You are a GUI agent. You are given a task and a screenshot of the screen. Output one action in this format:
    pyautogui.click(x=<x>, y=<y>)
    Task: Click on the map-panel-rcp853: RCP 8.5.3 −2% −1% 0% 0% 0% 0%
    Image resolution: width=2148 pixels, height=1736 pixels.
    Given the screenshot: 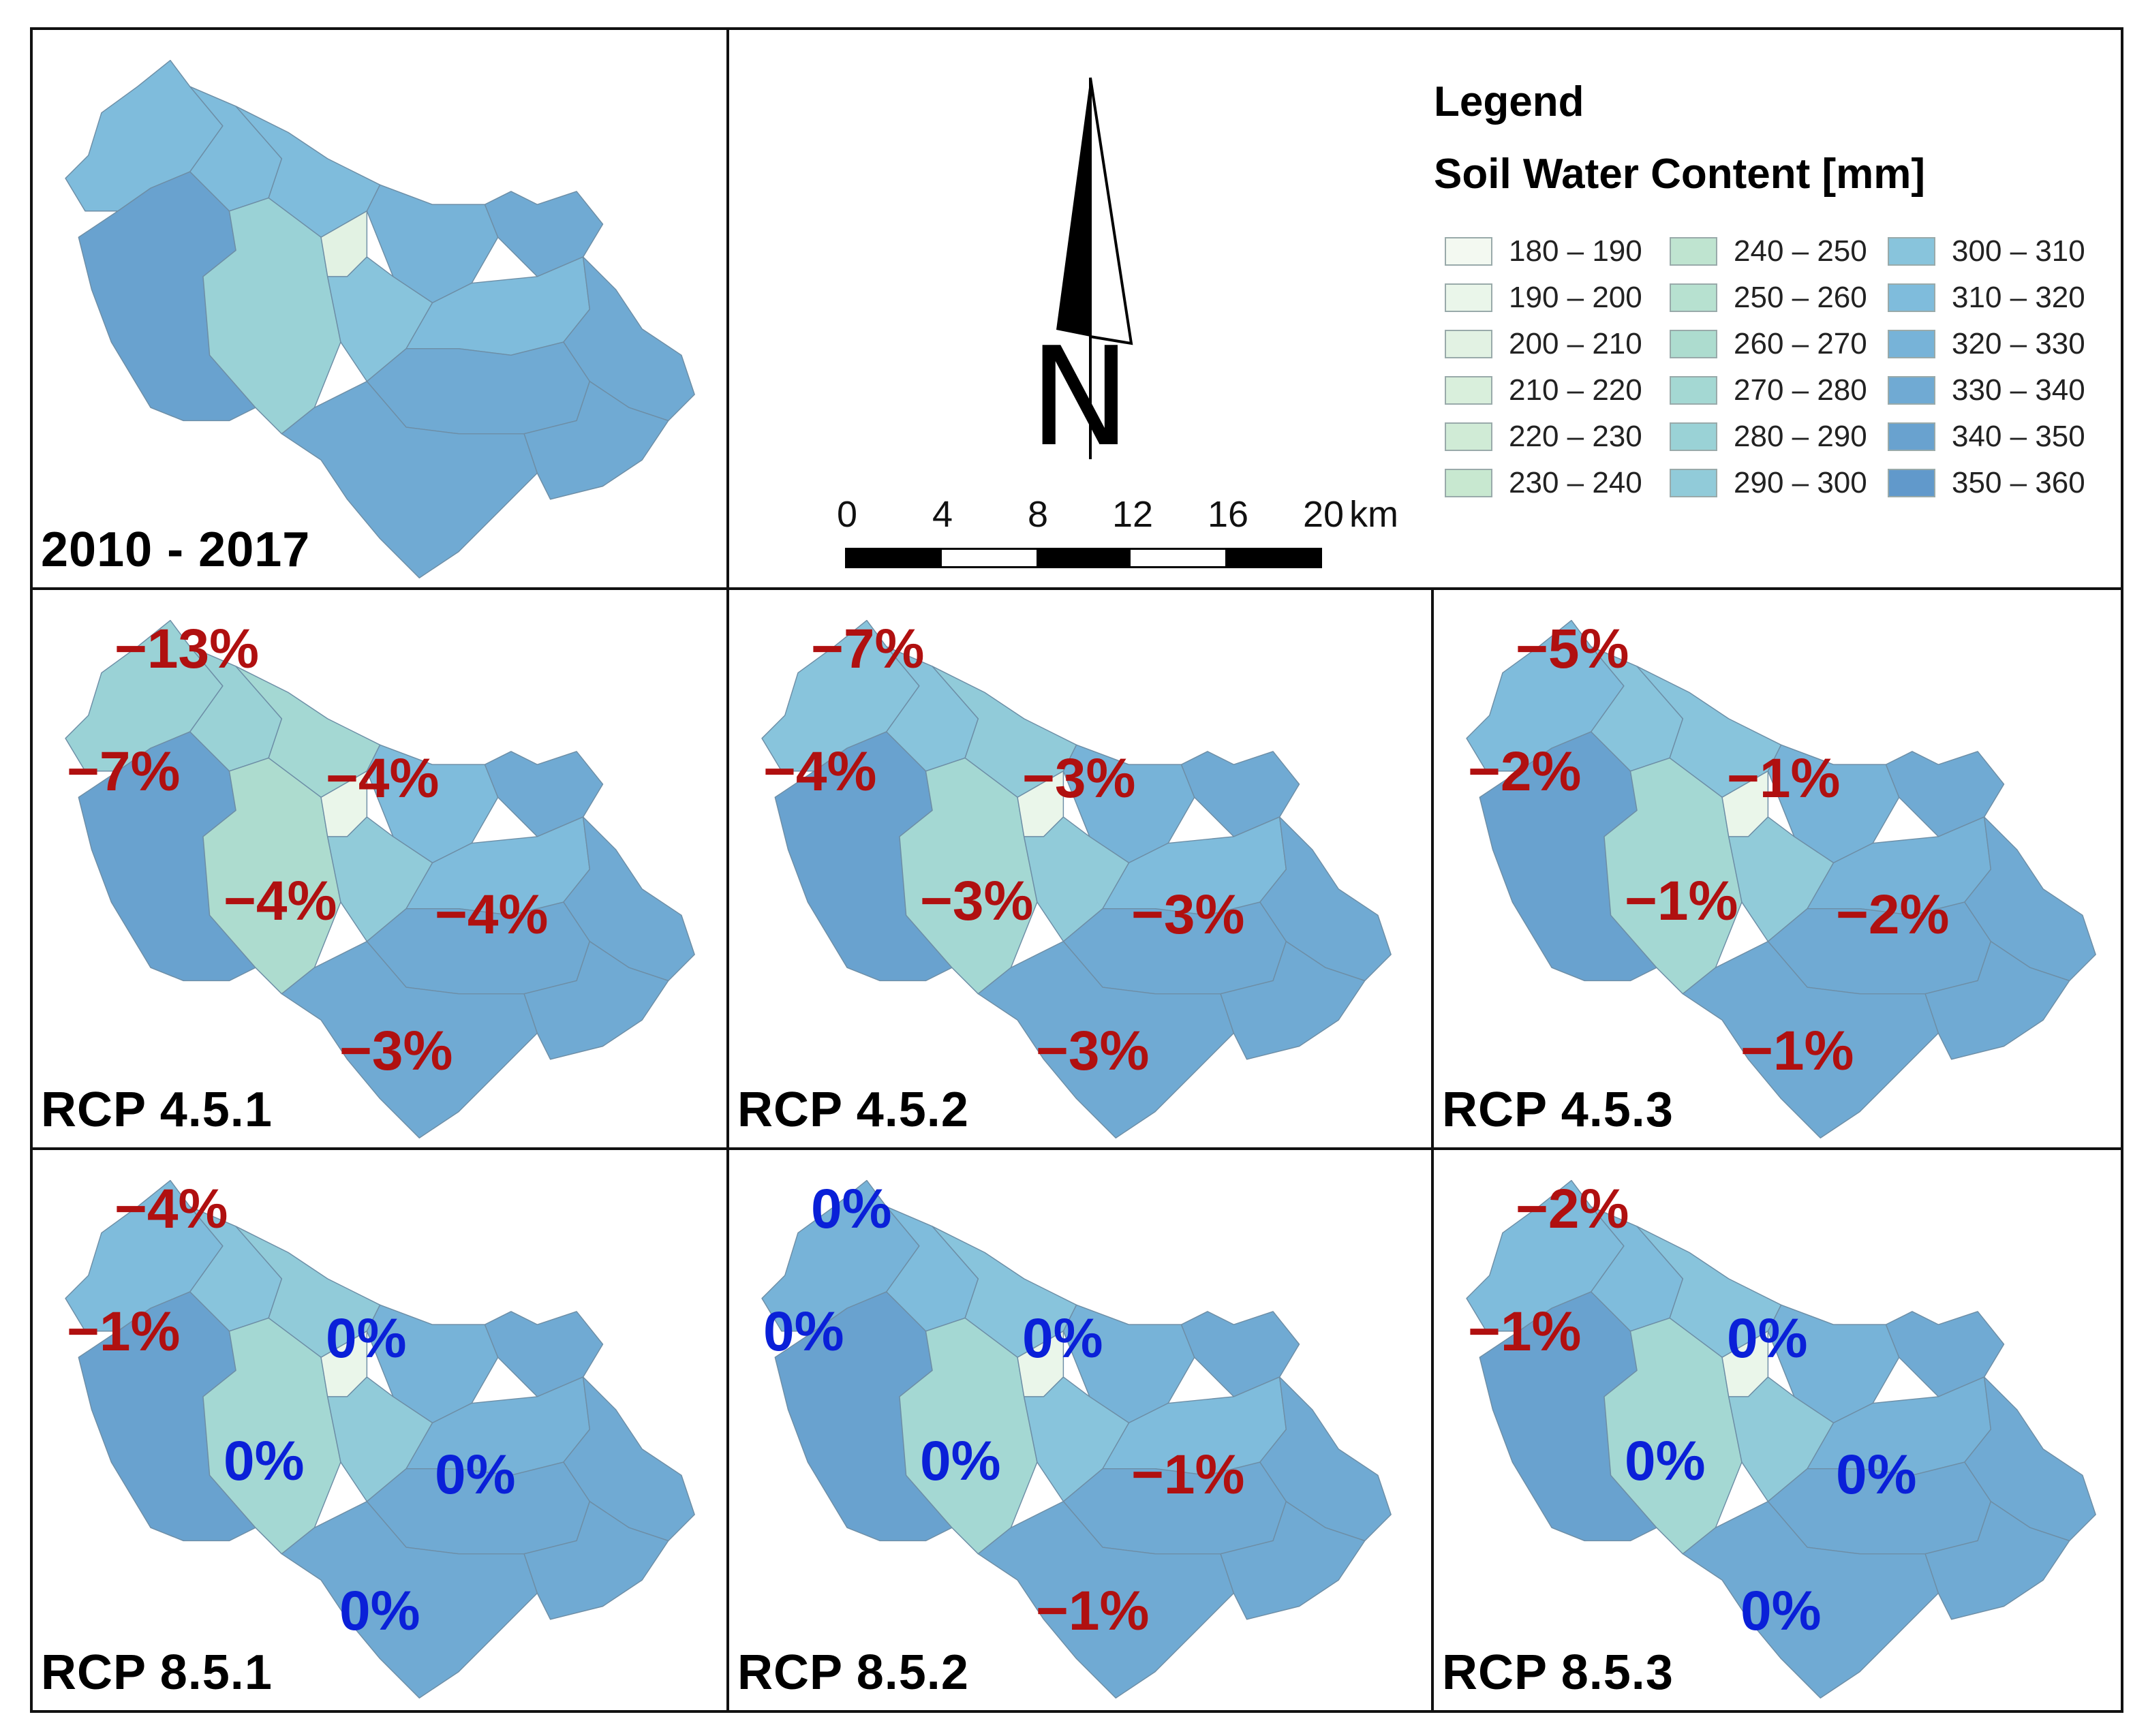 What is the action you would take?
    pyautogui.click(x=1777, y=1430)
    